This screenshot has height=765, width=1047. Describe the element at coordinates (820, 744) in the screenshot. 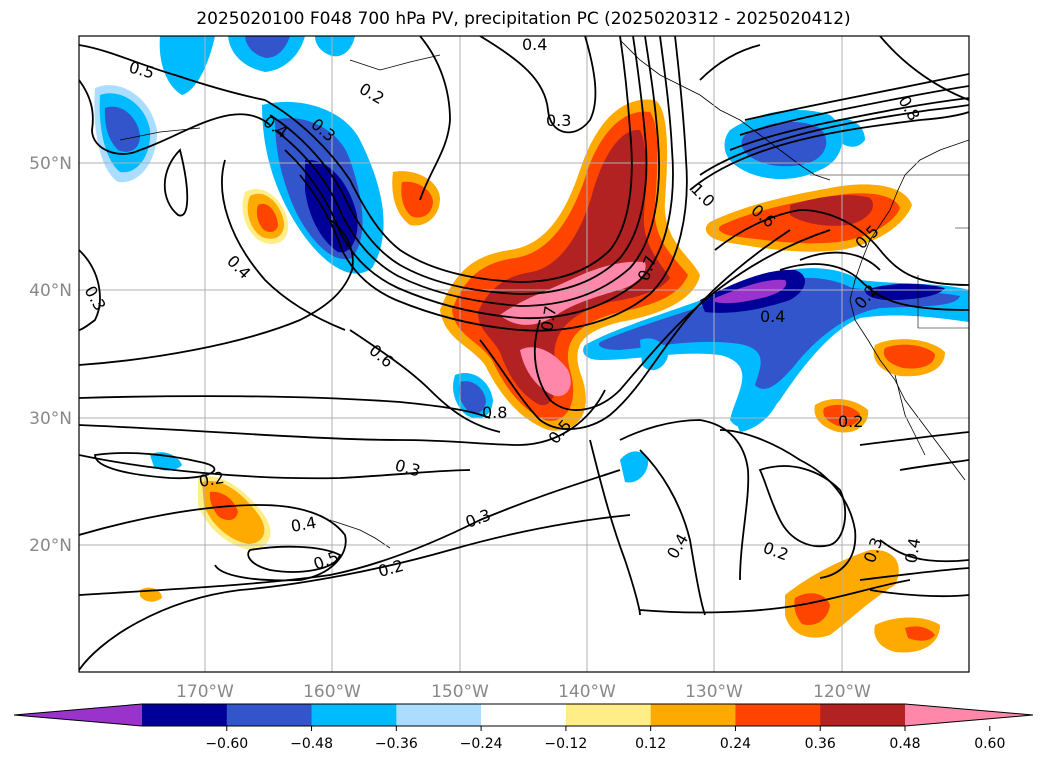

I see `colorbar-tick-label: 0.36` at that location.